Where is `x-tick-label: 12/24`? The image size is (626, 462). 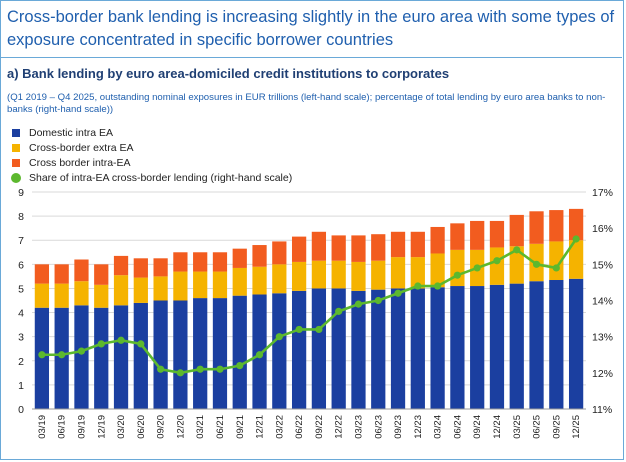
x-tick-label: 12/24 is located at coordinates (497, 427).